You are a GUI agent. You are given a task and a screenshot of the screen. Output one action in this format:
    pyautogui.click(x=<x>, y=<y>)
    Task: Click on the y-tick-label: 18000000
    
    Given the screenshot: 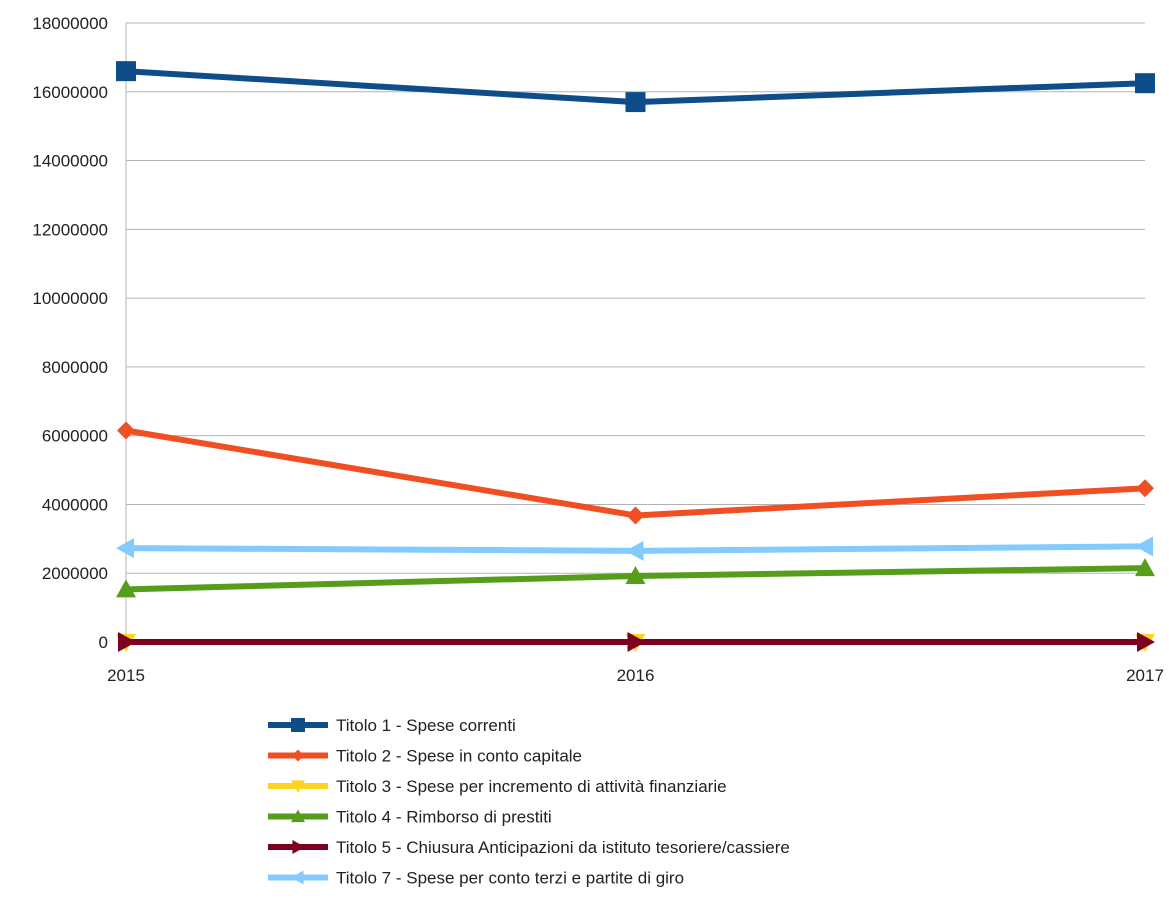 What is the action you would take?
    pyautogui.click(x=70, y=23)
    